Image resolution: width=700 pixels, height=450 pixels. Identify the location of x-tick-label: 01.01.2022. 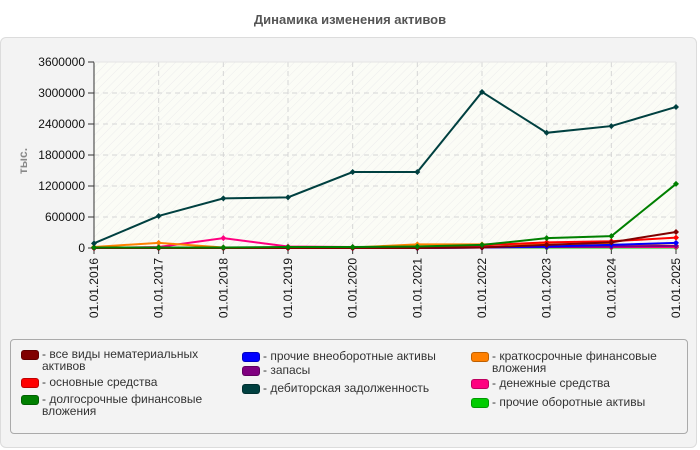
(482, 288).